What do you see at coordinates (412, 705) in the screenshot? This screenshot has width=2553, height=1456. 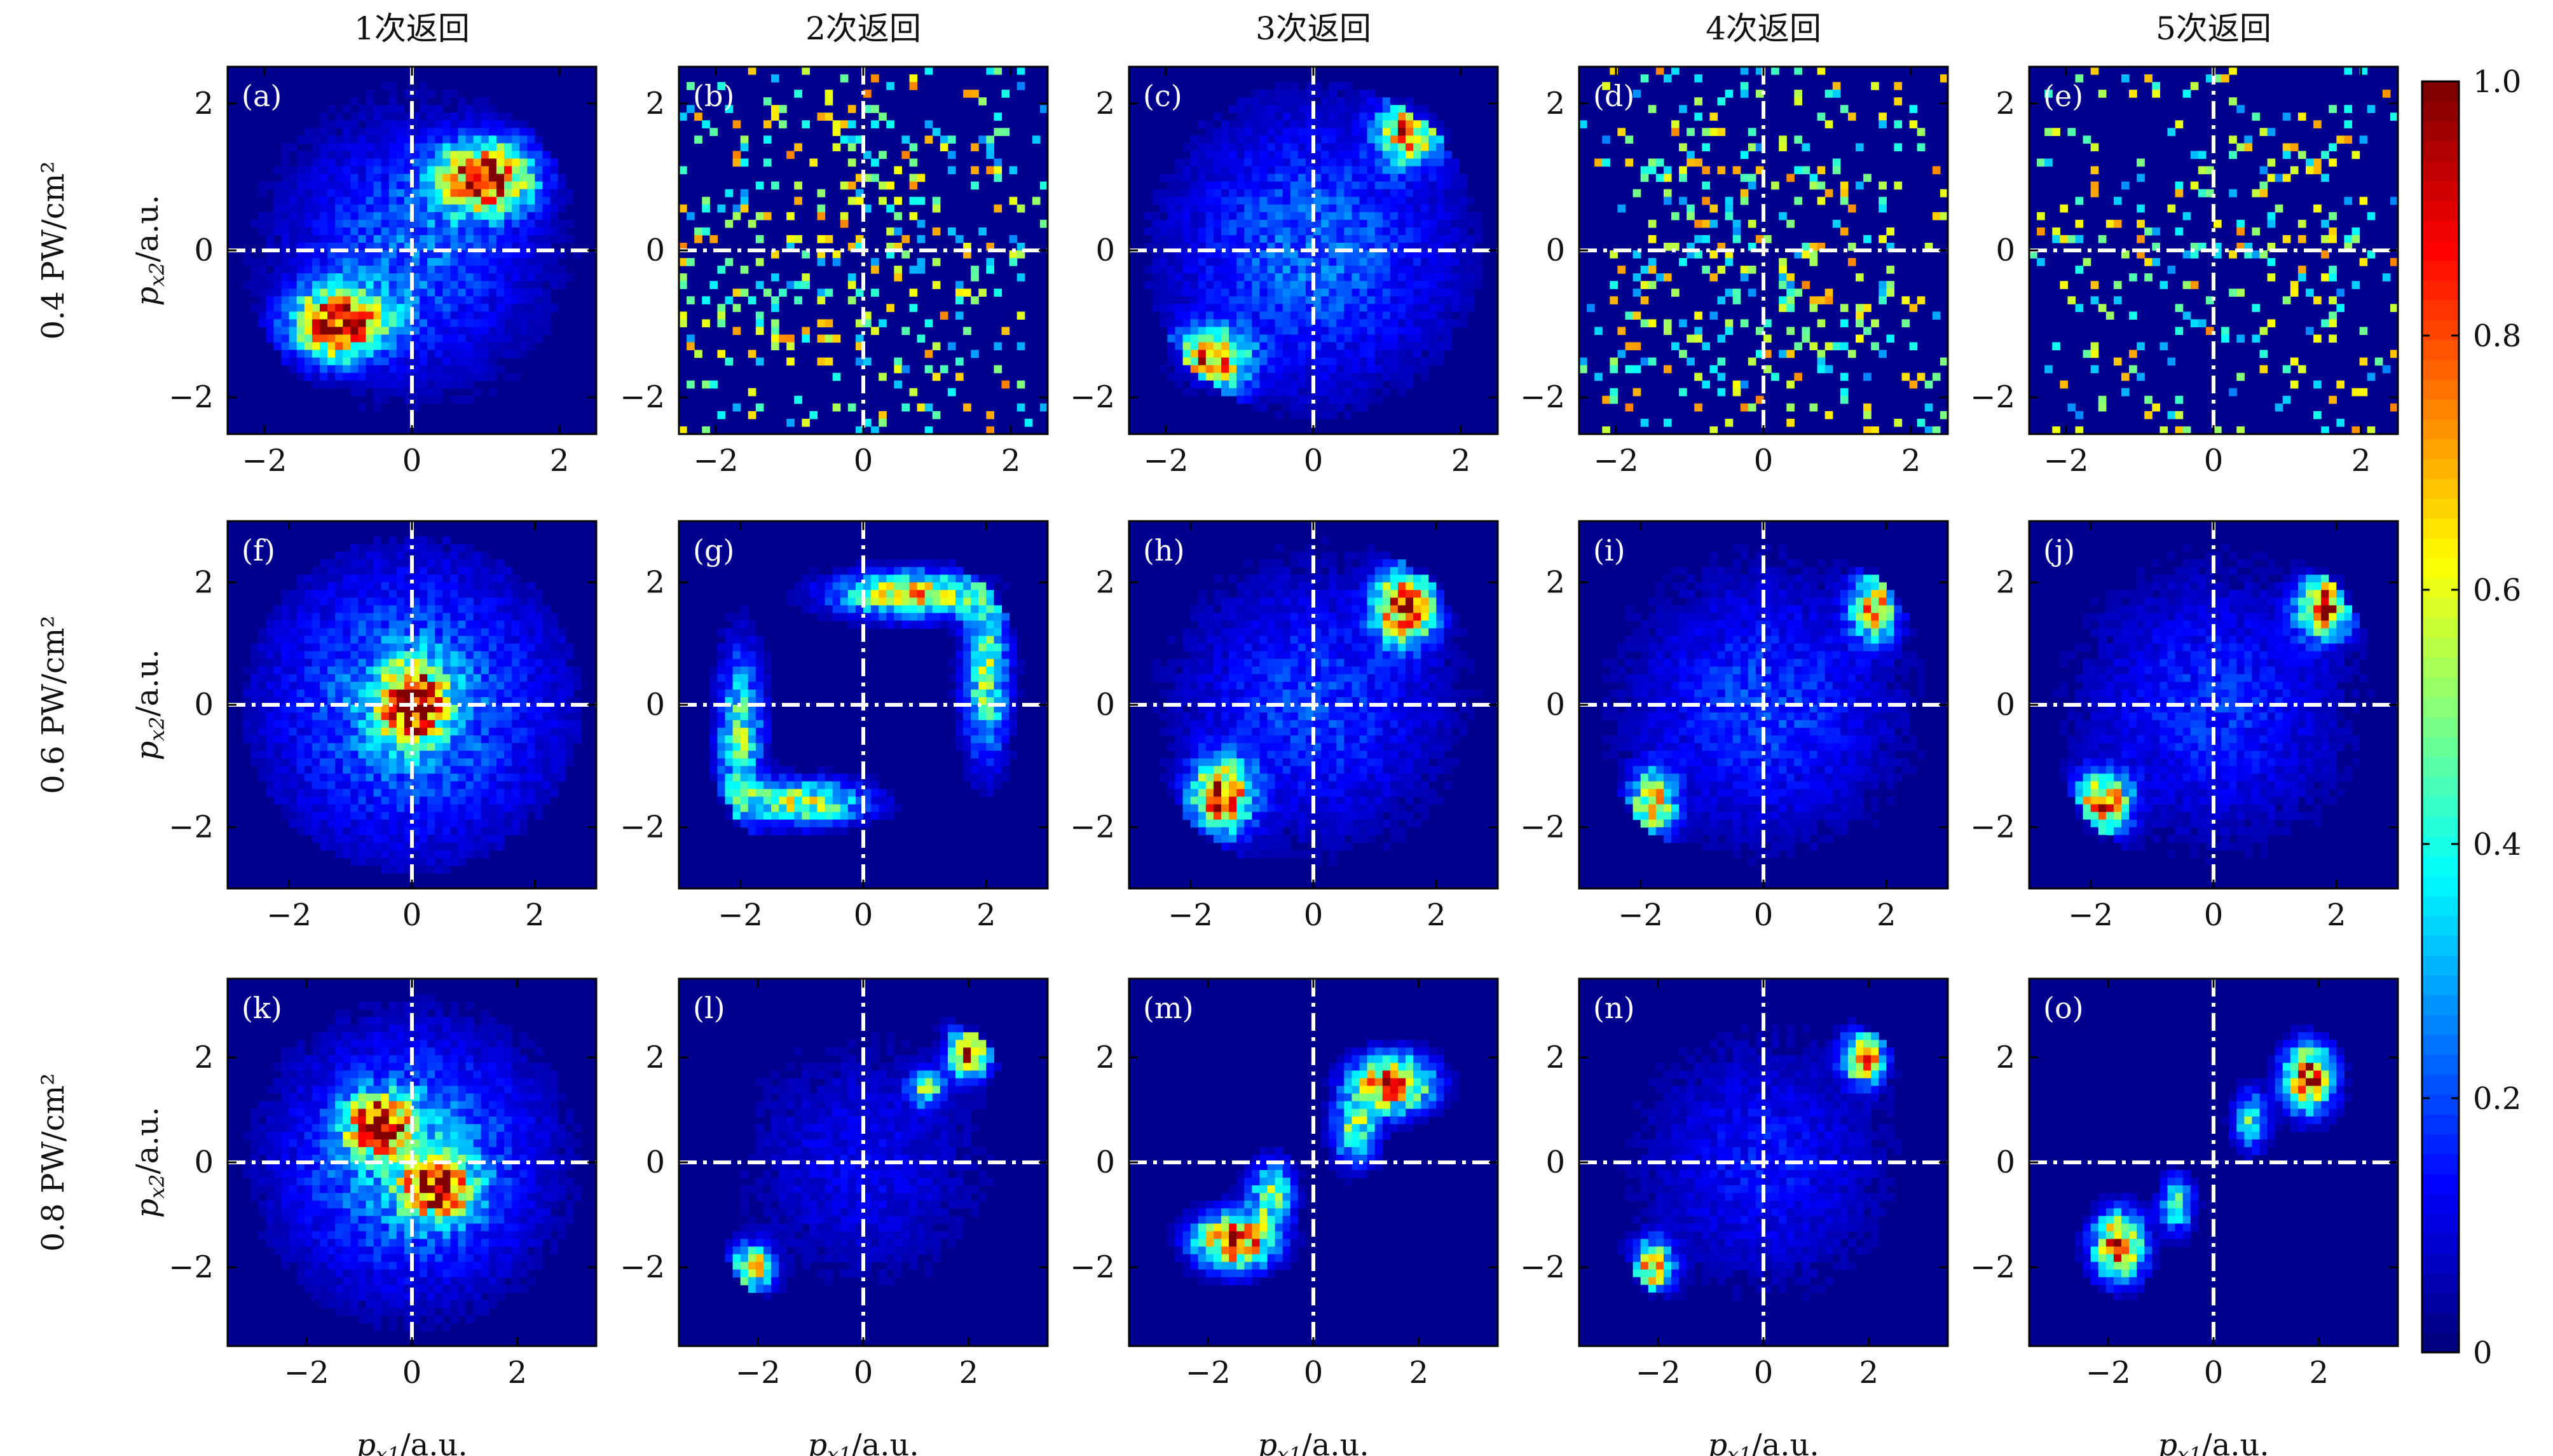 I see `heatmap-cells` at bounding box center [412, 705].